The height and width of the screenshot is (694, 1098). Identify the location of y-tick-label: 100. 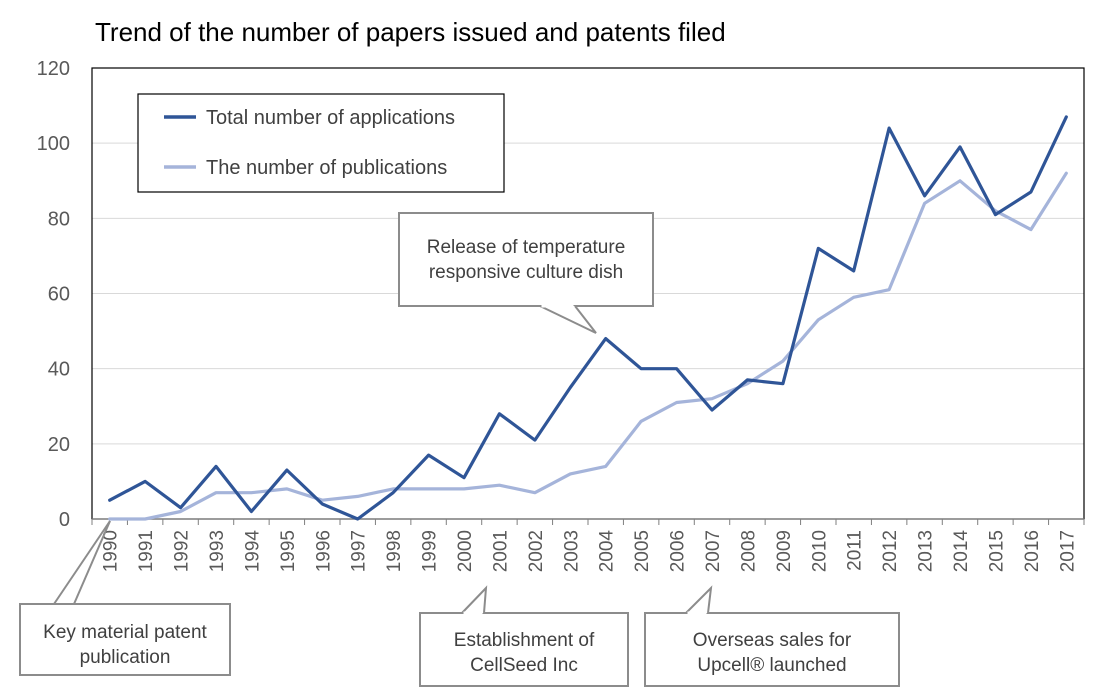
(53, 144).